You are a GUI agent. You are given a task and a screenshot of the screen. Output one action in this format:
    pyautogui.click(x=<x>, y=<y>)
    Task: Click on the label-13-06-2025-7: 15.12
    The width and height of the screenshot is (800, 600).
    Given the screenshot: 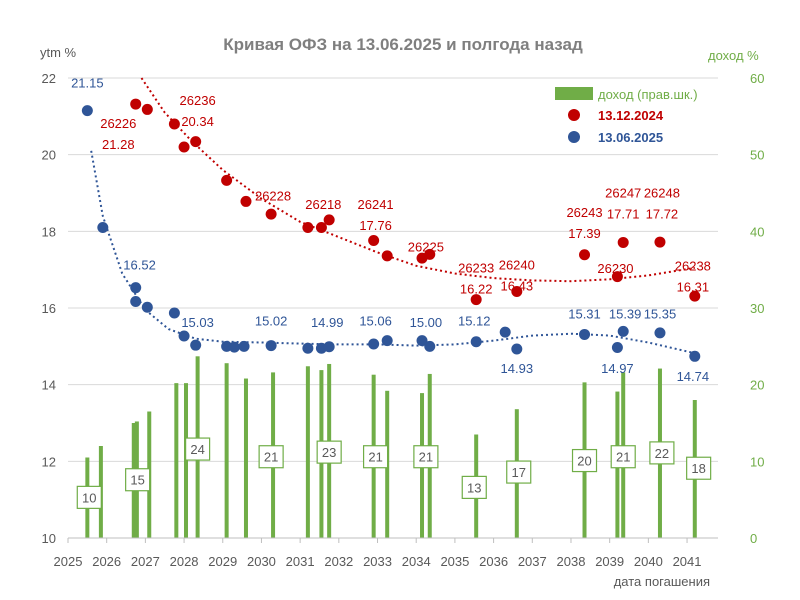 What is the action you would take?
    pyautogui.click(x=474, y=320)
    